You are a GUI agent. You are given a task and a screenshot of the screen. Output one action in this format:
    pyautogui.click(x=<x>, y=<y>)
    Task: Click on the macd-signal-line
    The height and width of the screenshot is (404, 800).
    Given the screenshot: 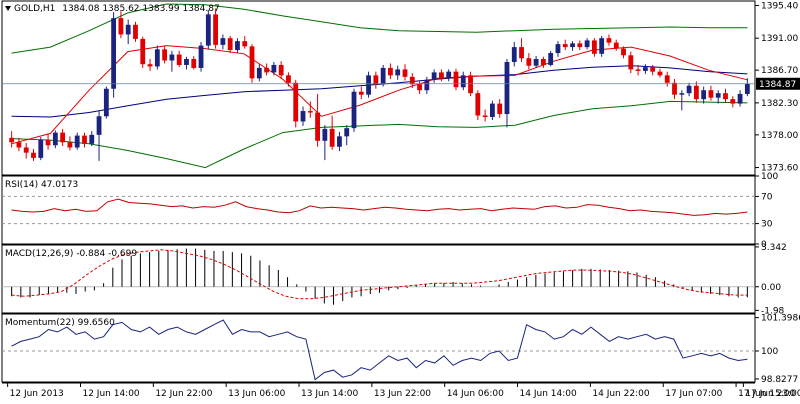 What is the action you would take?
    pyautogui.click(x=379, y=274)
    